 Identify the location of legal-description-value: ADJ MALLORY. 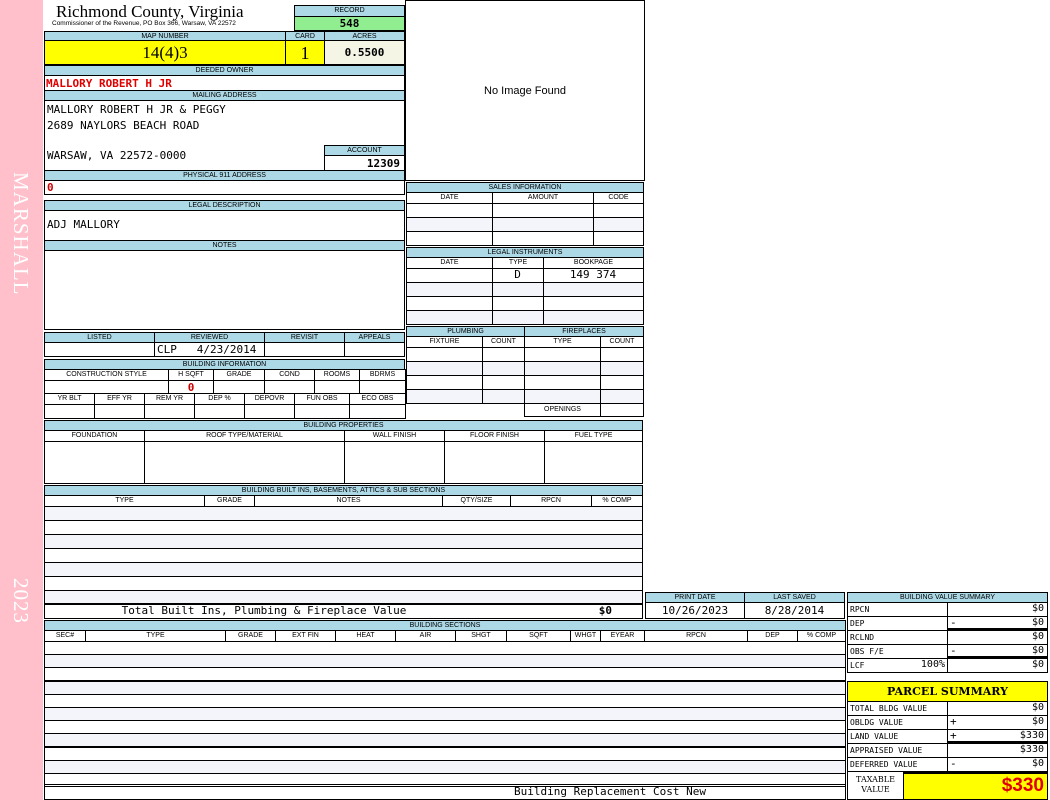
(83, 224).